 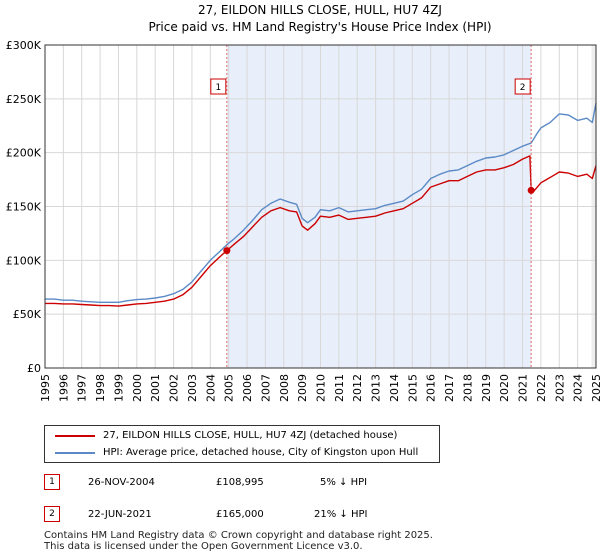 I want to click on x-tick-label: 2020, so click(x=504, y=388).